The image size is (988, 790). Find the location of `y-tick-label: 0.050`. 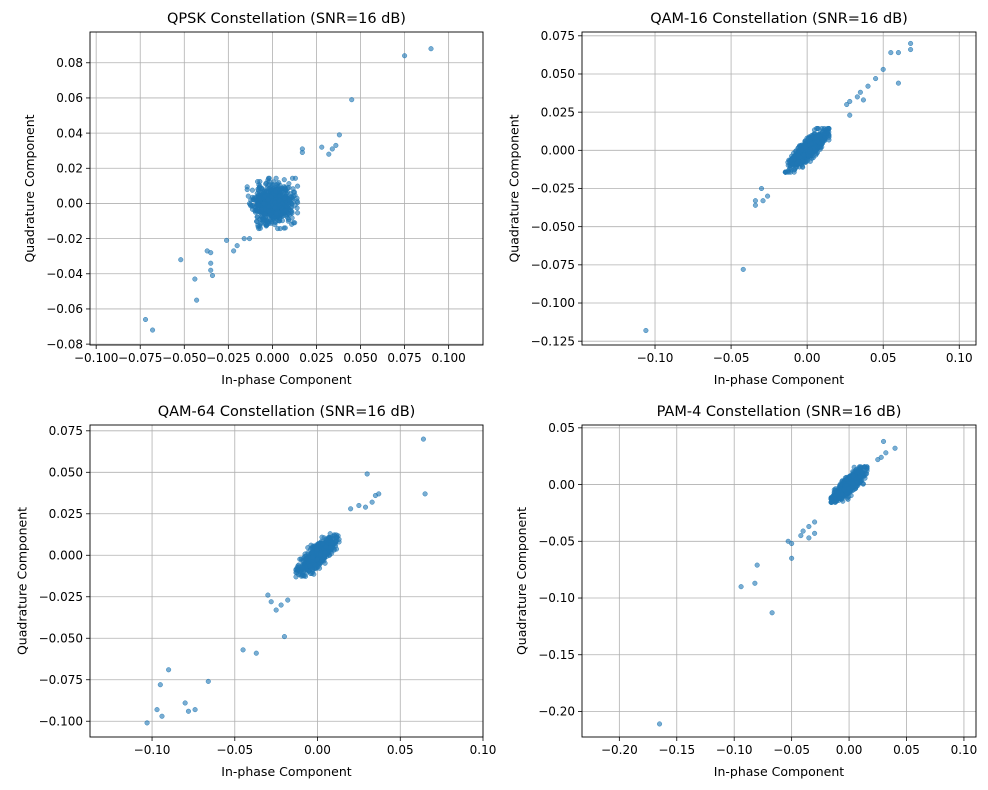

y-tick-label: 0.050 is located at coordinates (66, 472).